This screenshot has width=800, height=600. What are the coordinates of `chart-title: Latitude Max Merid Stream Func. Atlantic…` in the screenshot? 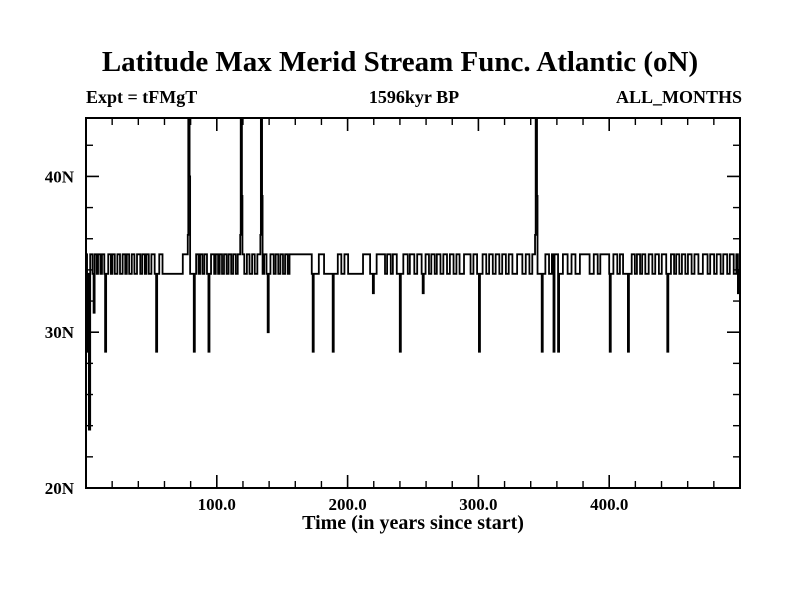 It's located at (400, 62).